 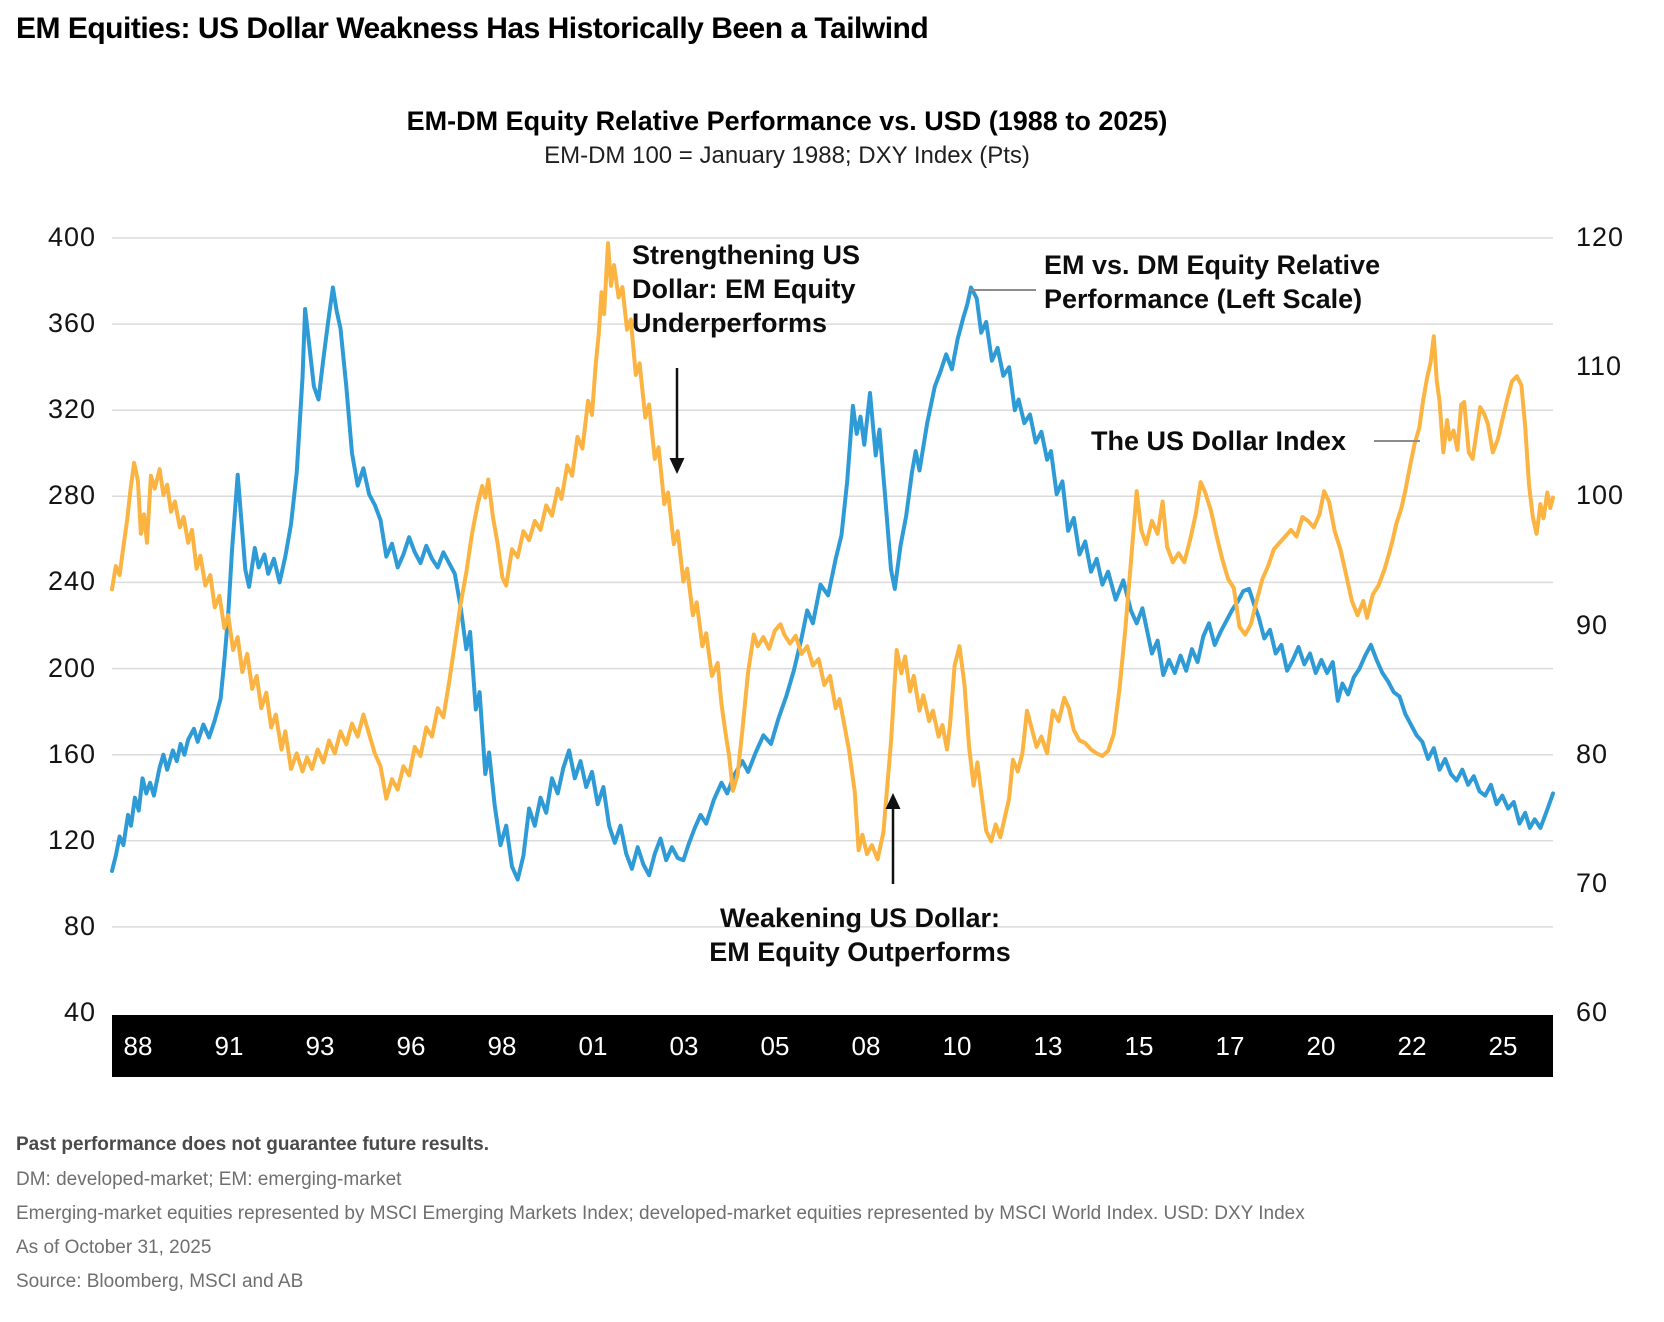 What do you see at coordinates (1592, 754) in the screenshot?
I see `right-axis-tick-80: 80` at bounding box center [1592, 754].